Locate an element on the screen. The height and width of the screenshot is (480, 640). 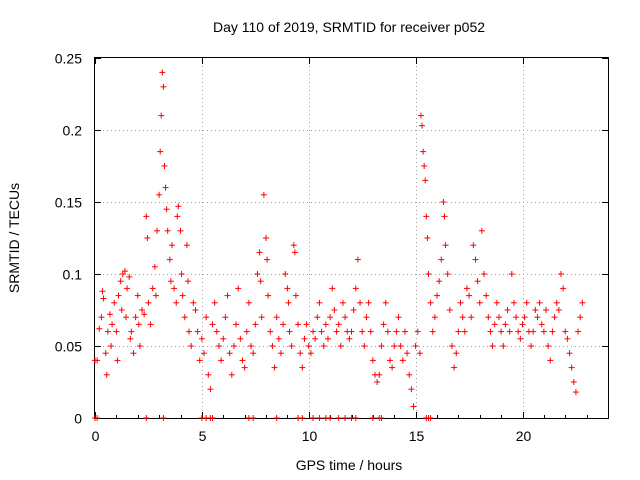
y-tick-label: 0.15 is located at coordinates (68, 203).